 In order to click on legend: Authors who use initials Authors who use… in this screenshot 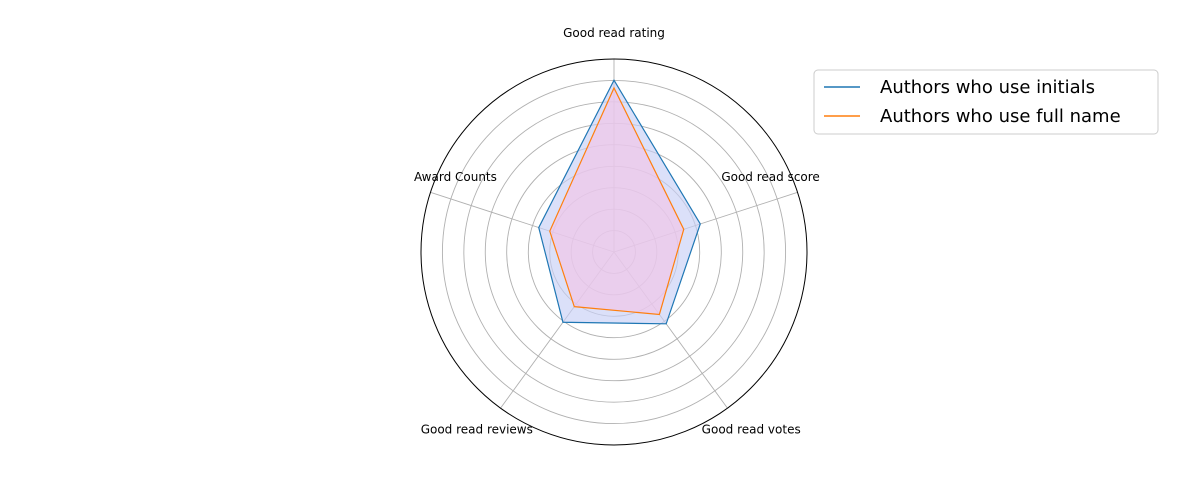, I will do `click(986, 102)`.